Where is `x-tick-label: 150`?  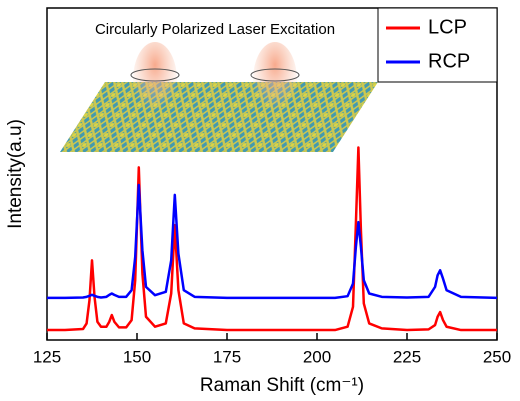
x-tick-label: 150 is located at coordinates (137, 356).